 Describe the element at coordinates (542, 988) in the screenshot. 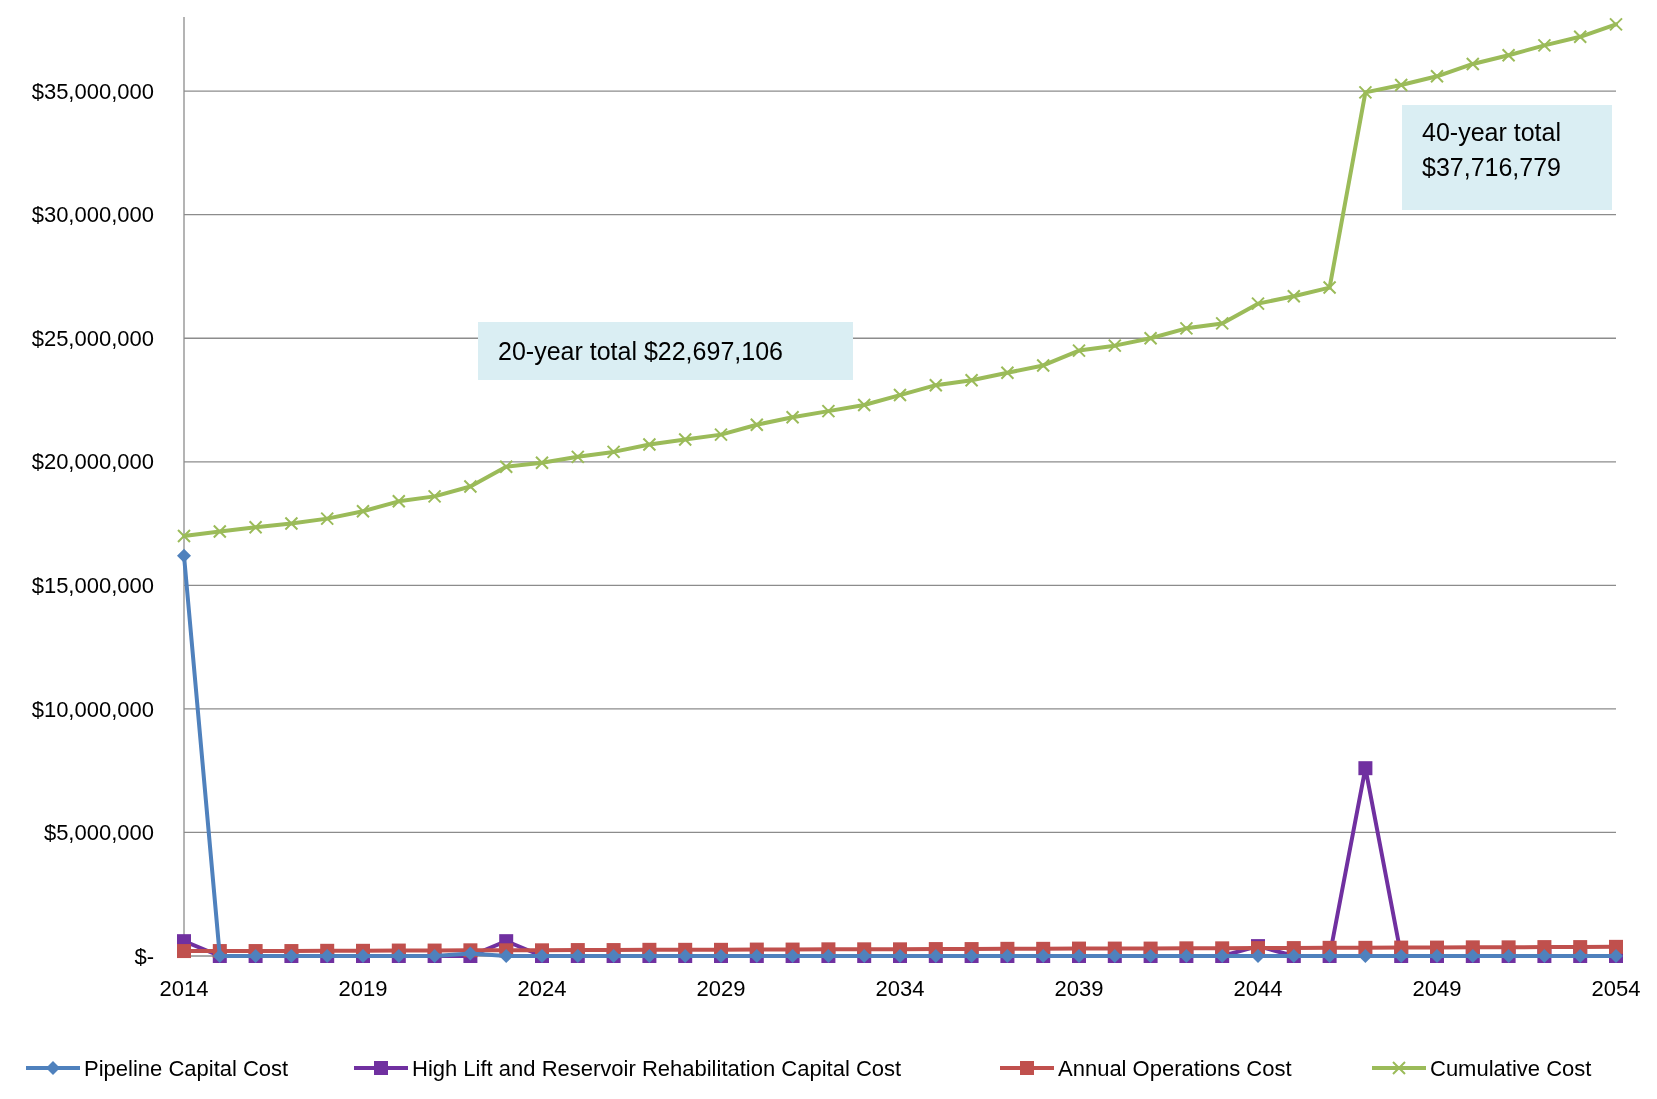

I see `x-tick-label: 2024` at that location.